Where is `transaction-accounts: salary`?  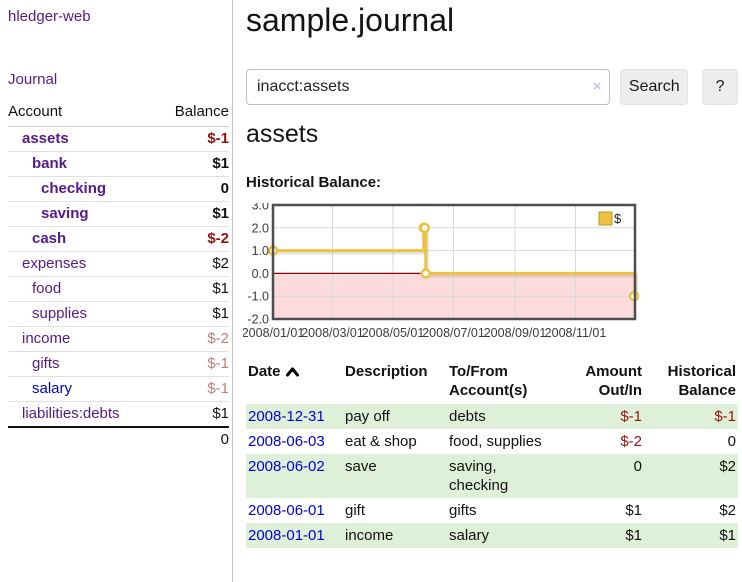 transaction-accounts: salary is located at coordinates (469, 535).